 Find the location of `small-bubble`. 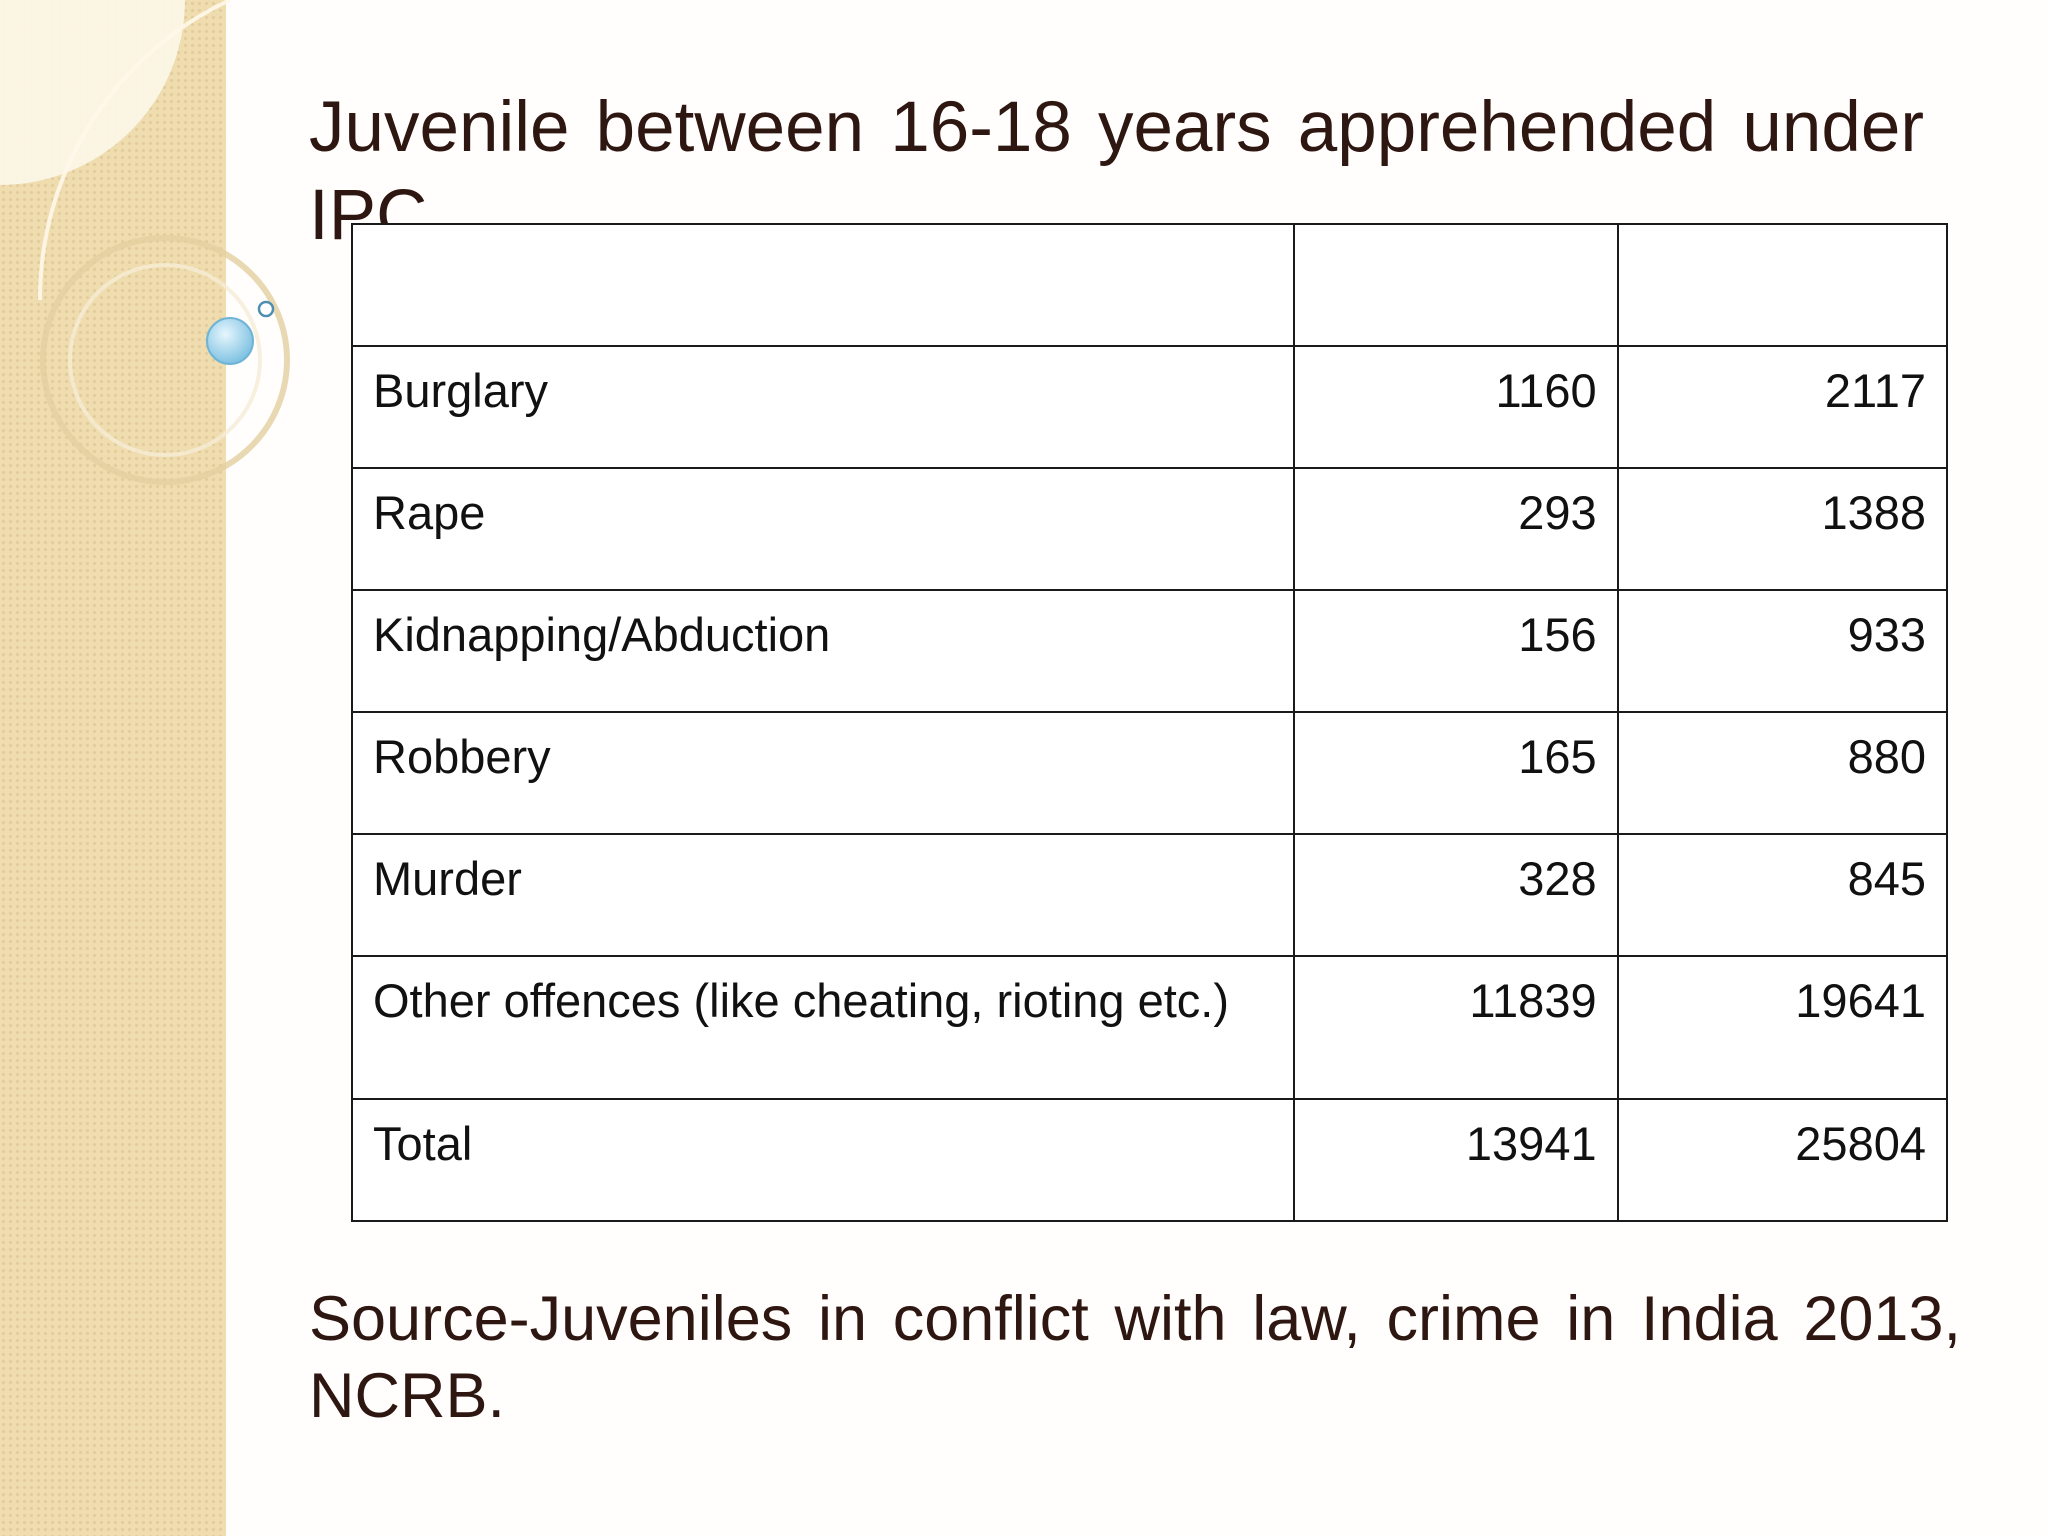

small-bubble is located at coordinates (266, 309).